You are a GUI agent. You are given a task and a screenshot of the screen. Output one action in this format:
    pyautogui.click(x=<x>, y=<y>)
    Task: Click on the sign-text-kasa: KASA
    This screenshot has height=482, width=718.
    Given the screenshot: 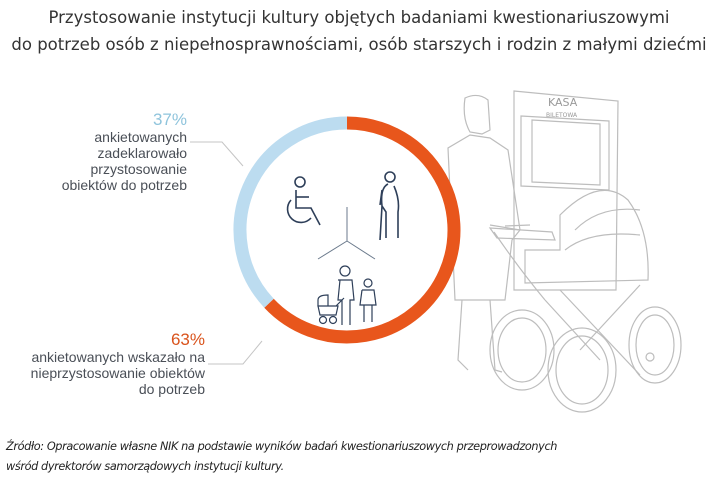 What is the action you would take?
    pyautogui.click(x=563, y=102)
    